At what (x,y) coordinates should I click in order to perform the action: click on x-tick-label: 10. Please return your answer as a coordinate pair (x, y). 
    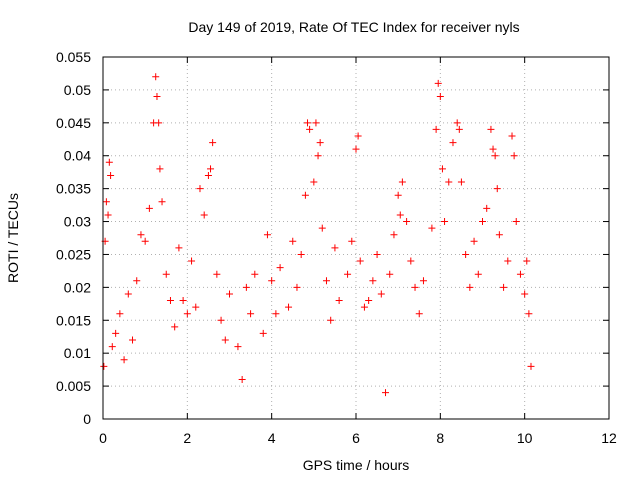
    Looking at the image, I should click on (525, 438).